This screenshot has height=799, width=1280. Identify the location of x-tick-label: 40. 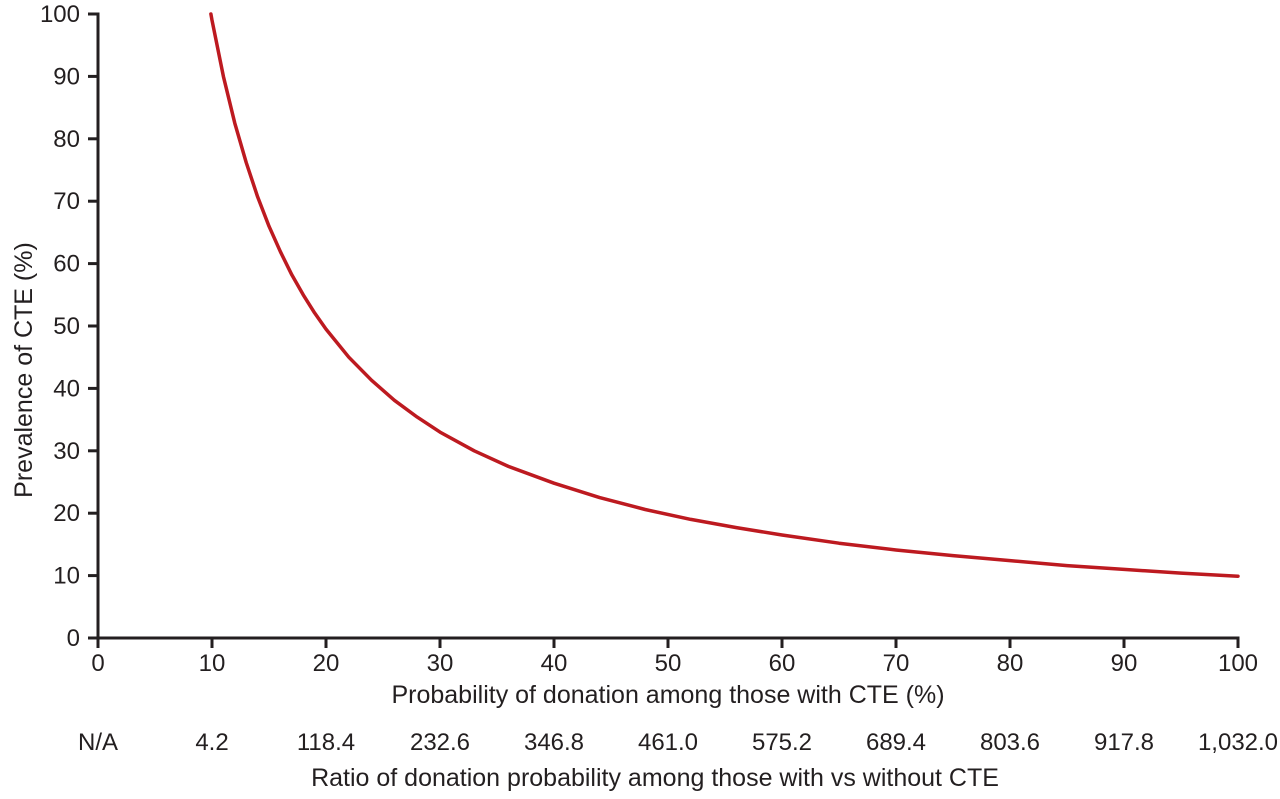
(554, 663).